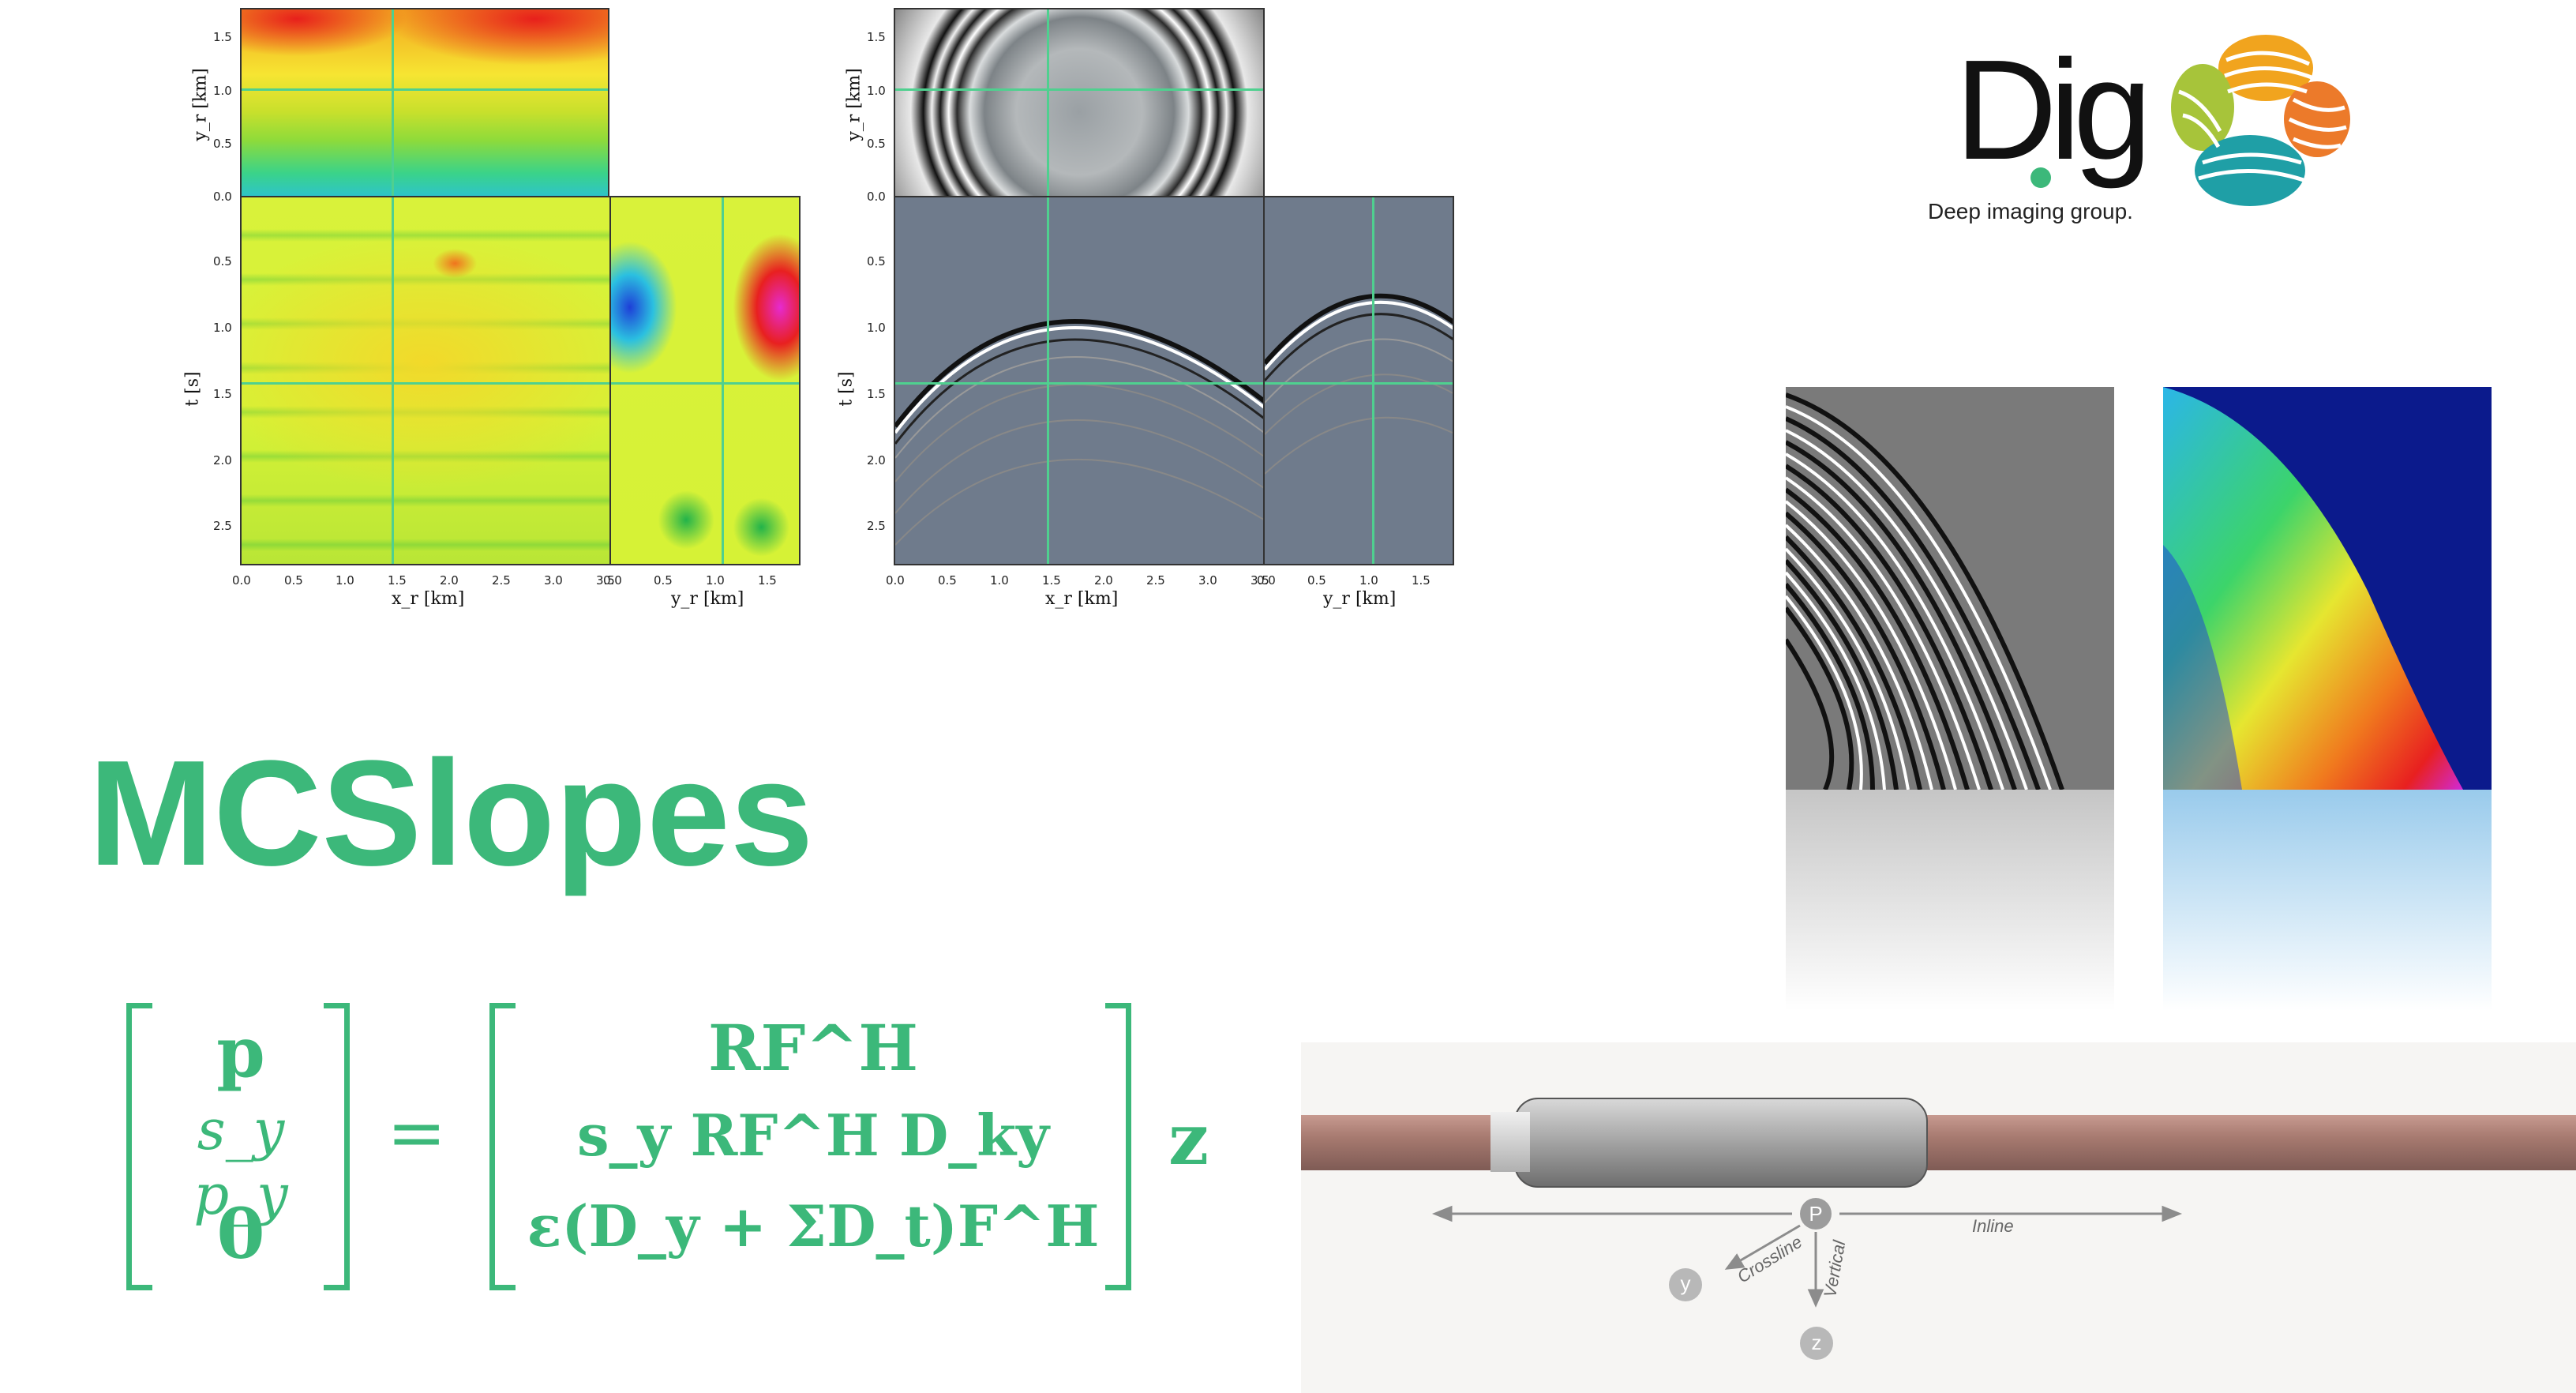 The width and height of the screenshot is (2576, 1393). Describe the element at coordinates (705, 380) in the screenshot. I see `left-side-panel` at that location.